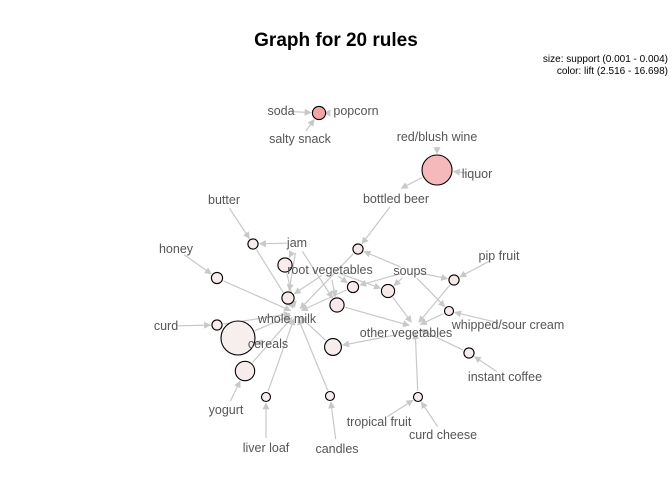 The height and width of the screenshot is (480, 672). I want to click on edge-root_vegetables-to-r8, so click(360, 281).